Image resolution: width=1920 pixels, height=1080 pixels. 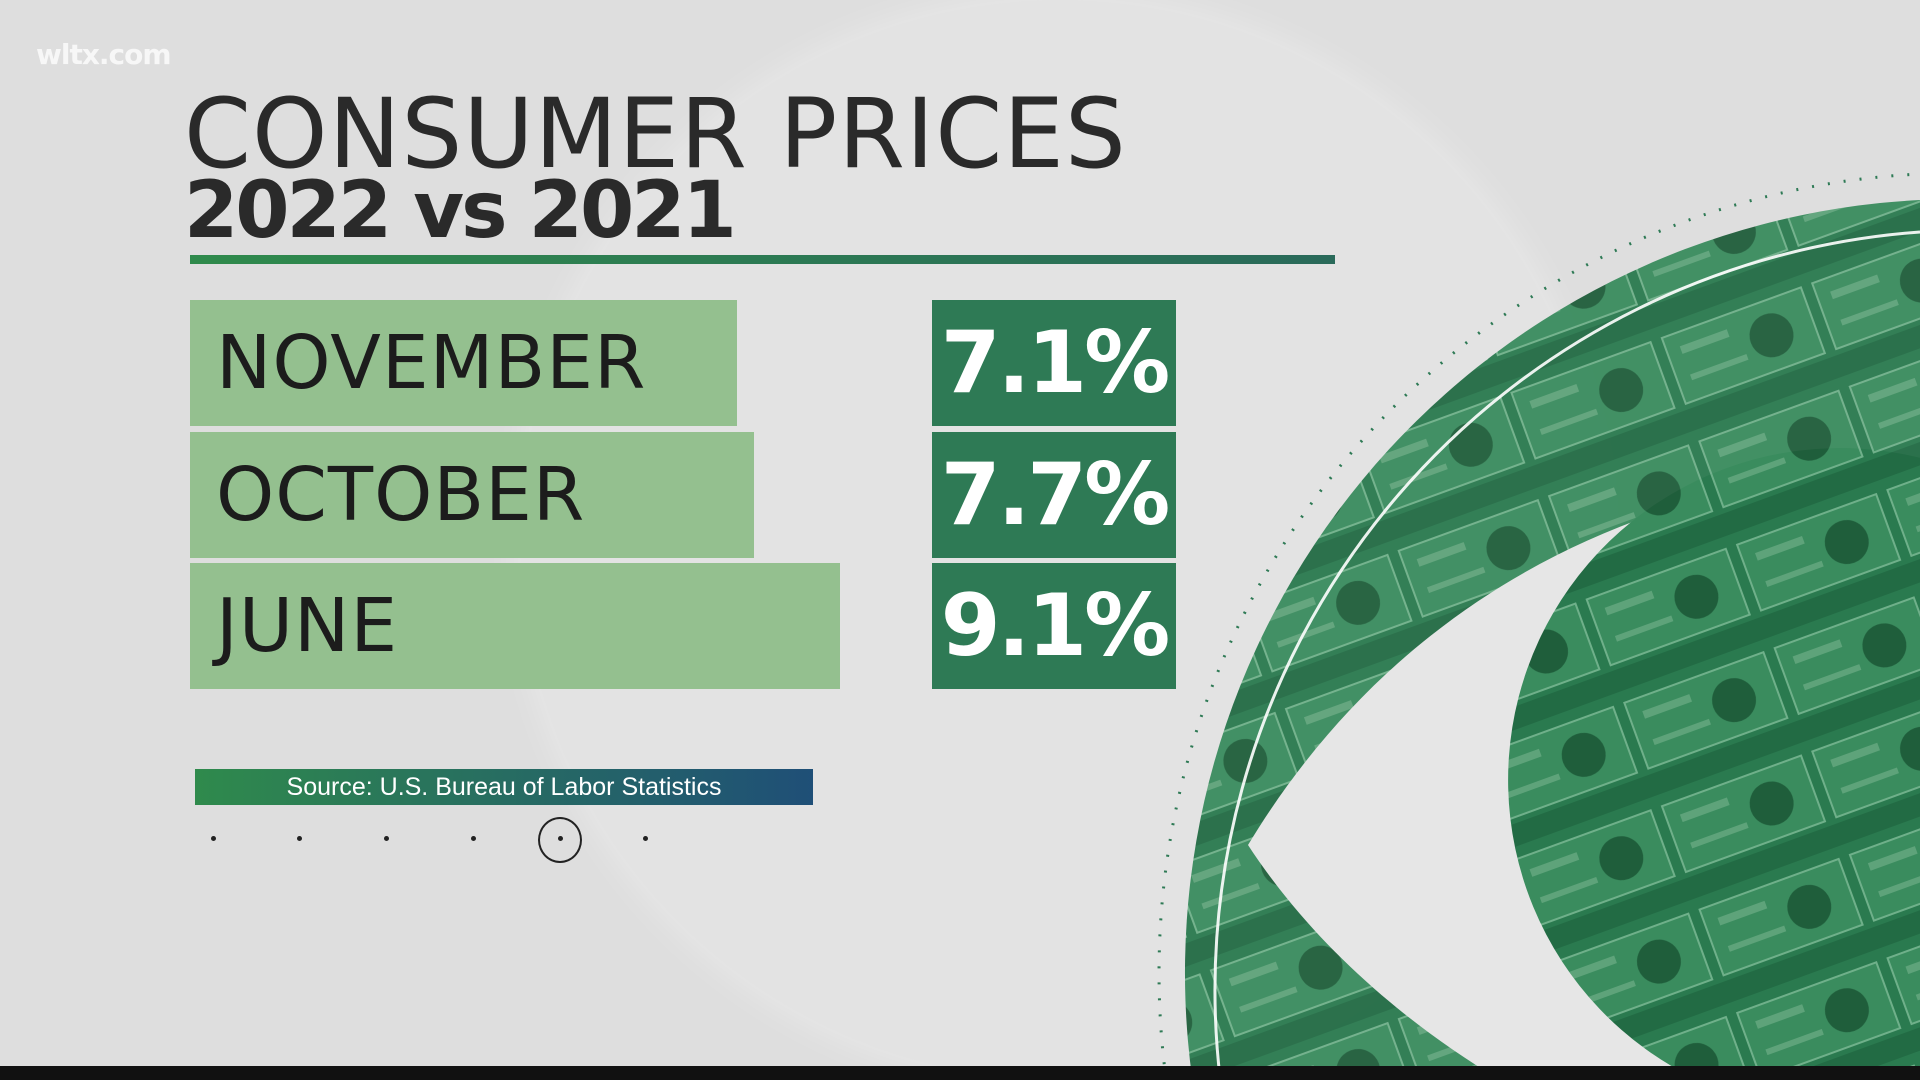 I want to click on station-watermark: wltx.com, so click(x=104, y=54).